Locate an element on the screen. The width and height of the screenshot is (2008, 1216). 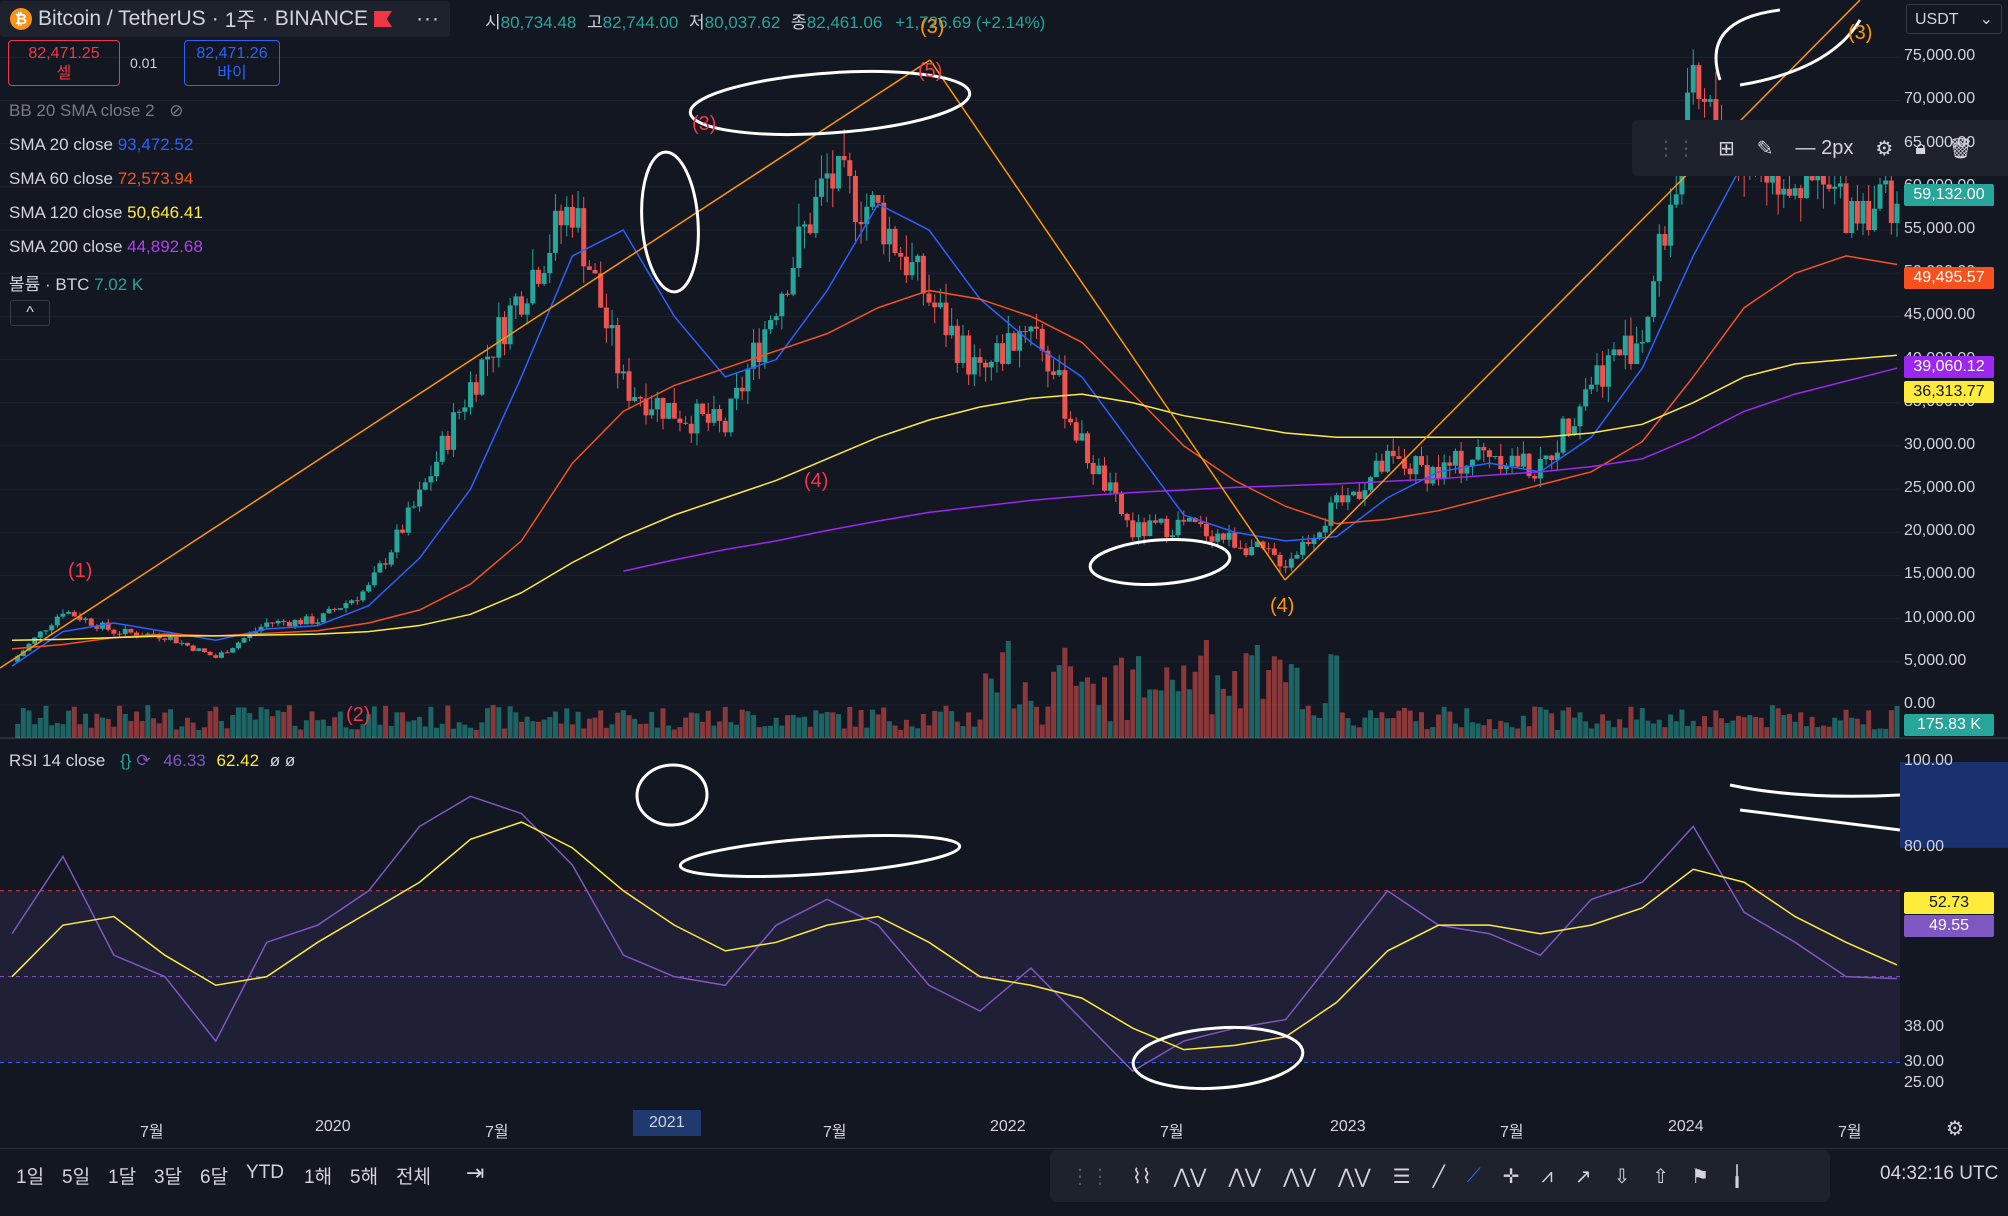
legend-sma200: SMA 200 close 44,892.68 is located at coordinates (106, 246).